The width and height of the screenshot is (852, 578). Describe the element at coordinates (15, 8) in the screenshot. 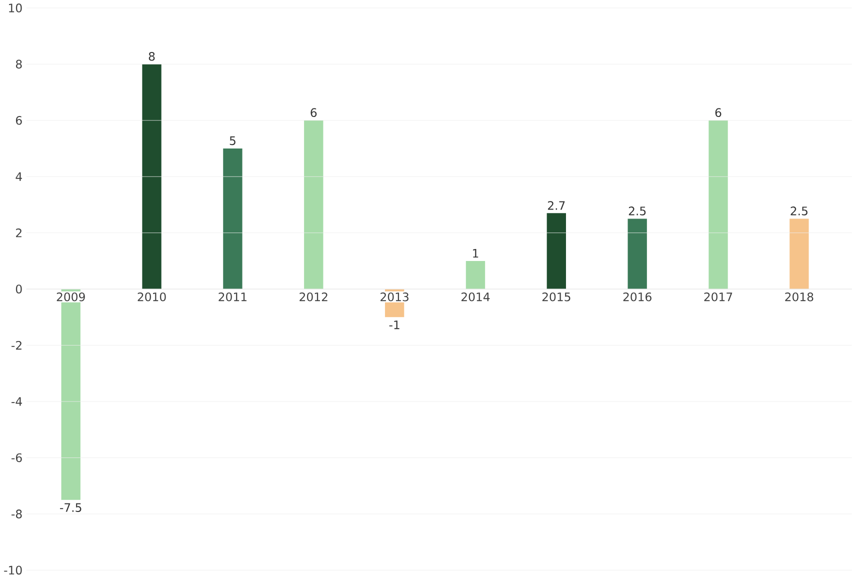

I see `y-tick-label: 10` at that location.